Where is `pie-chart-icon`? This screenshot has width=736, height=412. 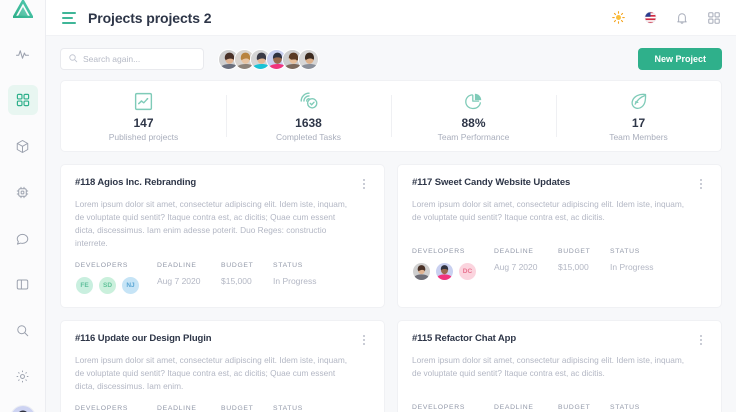
pie-chart-icon is located at coordinates (473, 101).